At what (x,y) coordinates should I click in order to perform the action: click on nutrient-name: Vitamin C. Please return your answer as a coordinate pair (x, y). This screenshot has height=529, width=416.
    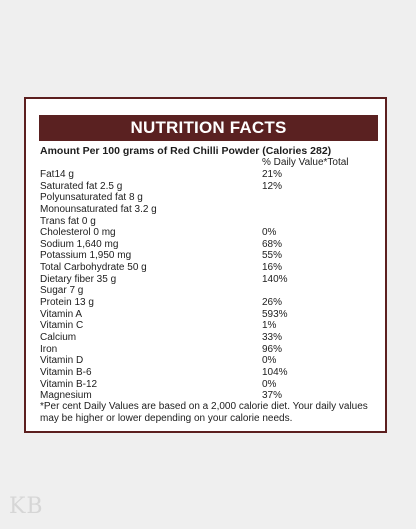
    Looking at the image, I should click on (62, 326).